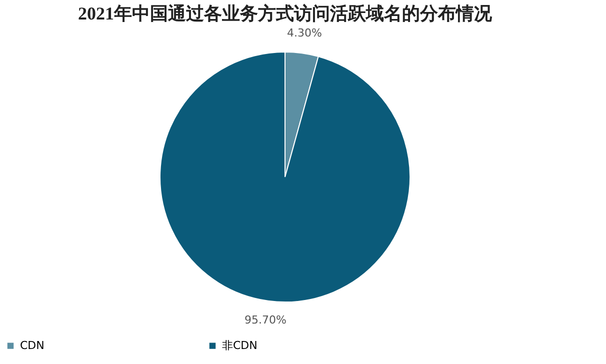  What do you see at coordinates (285, 13) in the screenshot?
I see `chart-title: 2021年中国通过各业务方式访问活跃域名的分布情况` at bounding box center [285, 13].